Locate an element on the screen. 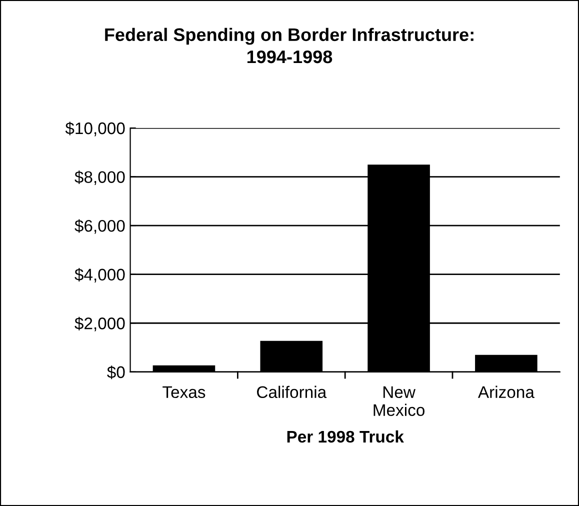  x-tick-label: Arizona is located at coordinates (506, 392).